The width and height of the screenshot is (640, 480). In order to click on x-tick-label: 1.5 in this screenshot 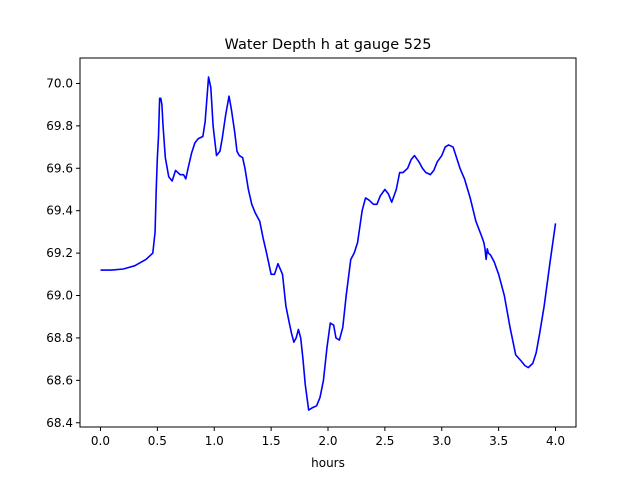, I will do `click(271, 441)`.